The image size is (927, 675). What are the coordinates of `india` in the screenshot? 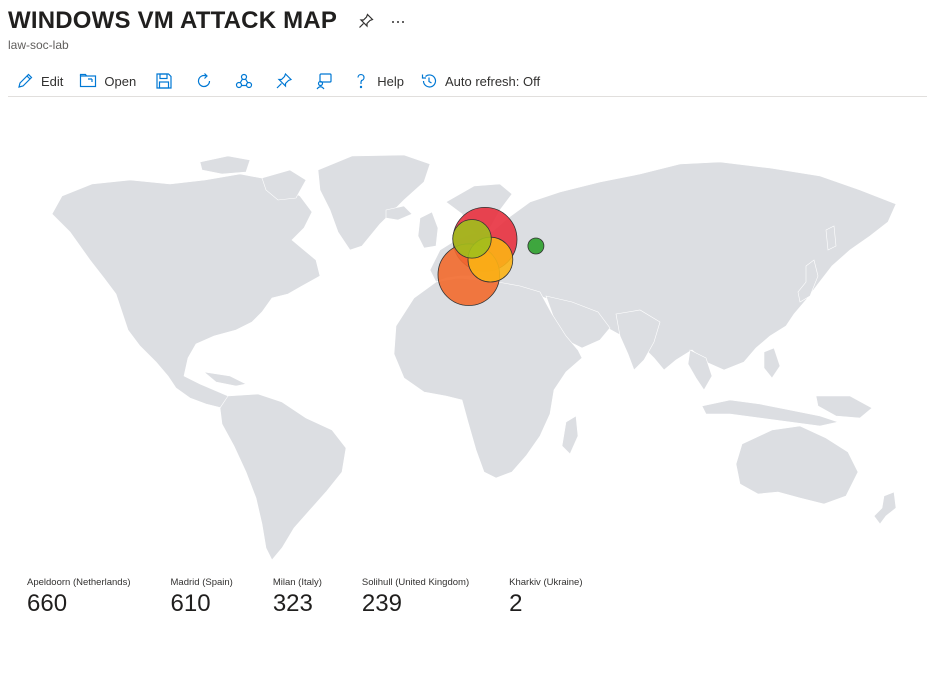 It's located at (638, 340).